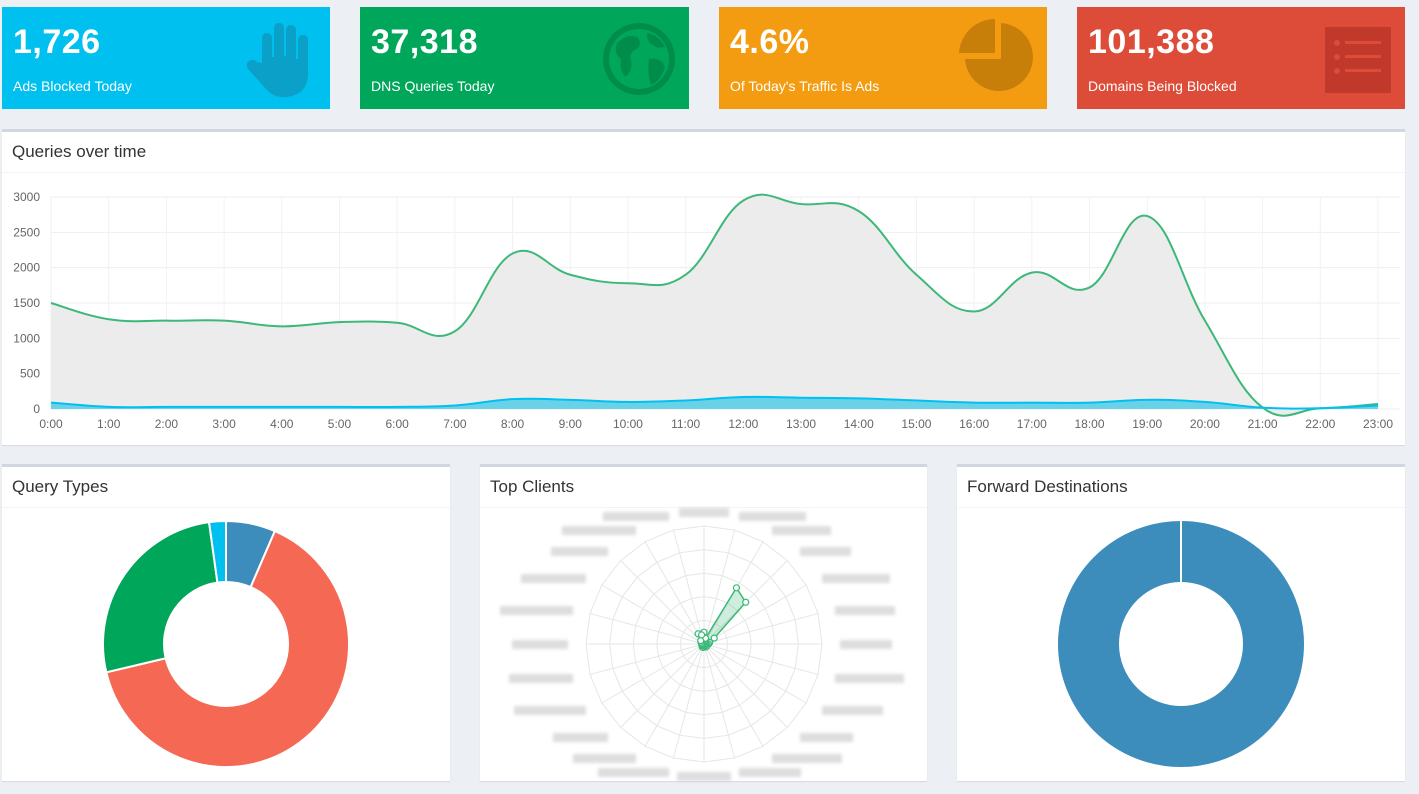  I want to click on queries-over-time-title: Queries over time, so click(703, 152).